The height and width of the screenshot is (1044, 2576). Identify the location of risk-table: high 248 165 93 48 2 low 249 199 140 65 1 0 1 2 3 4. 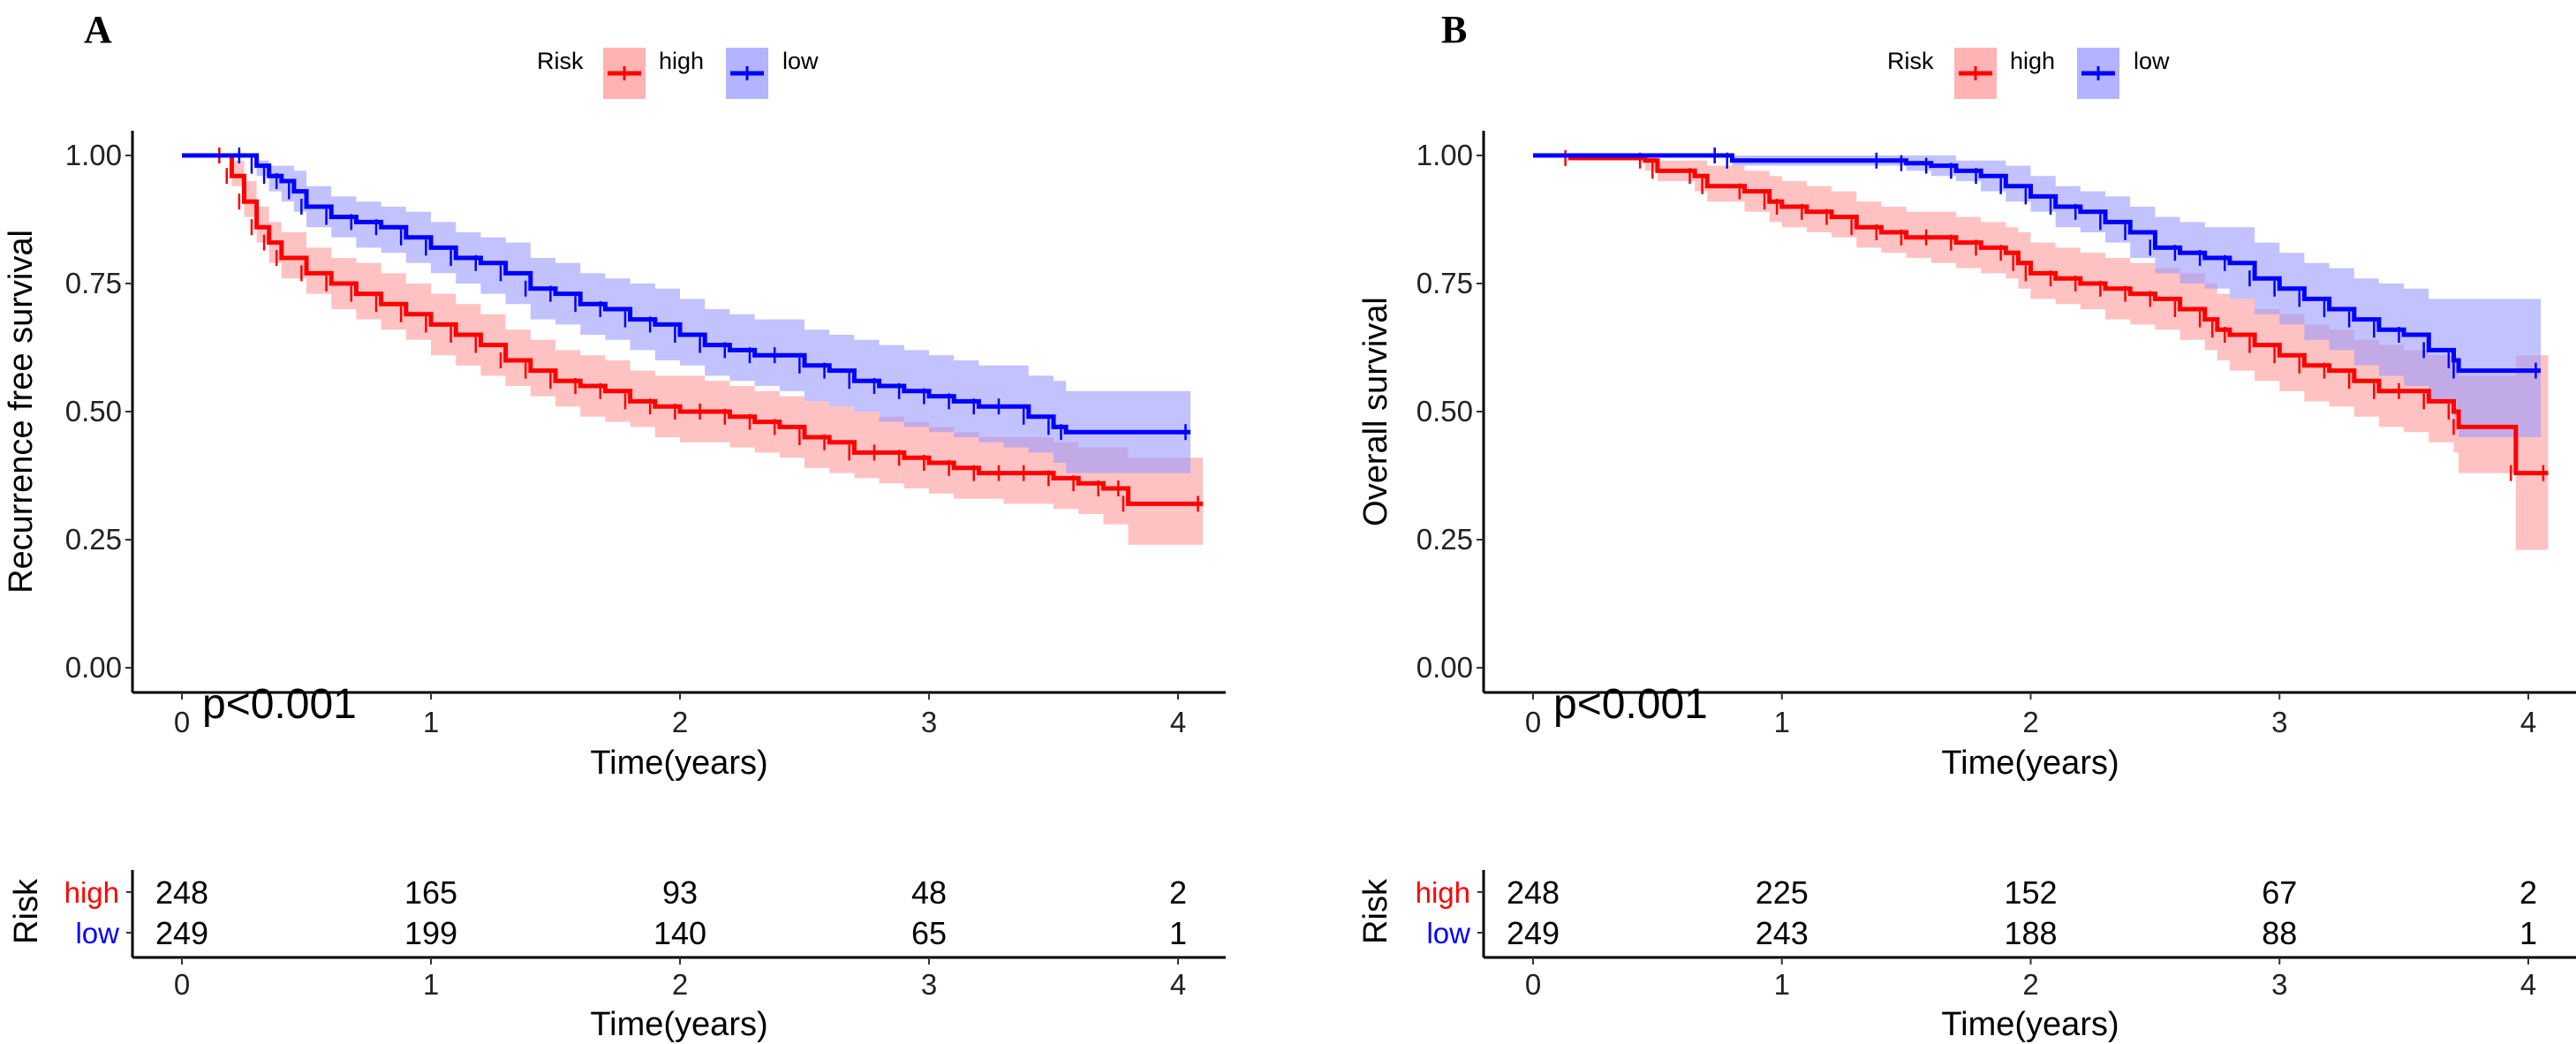
(645, 935).